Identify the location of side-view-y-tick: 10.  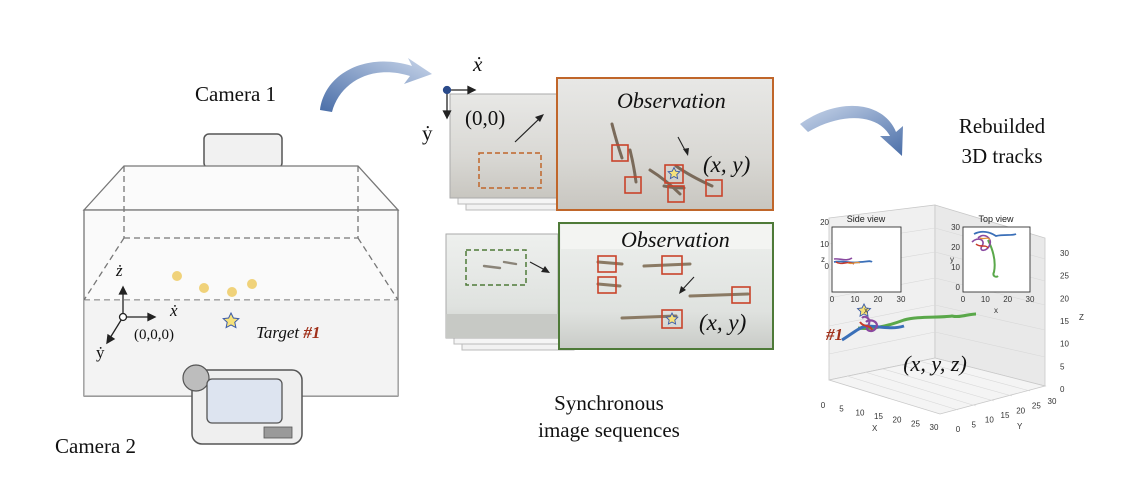
(824, 244).